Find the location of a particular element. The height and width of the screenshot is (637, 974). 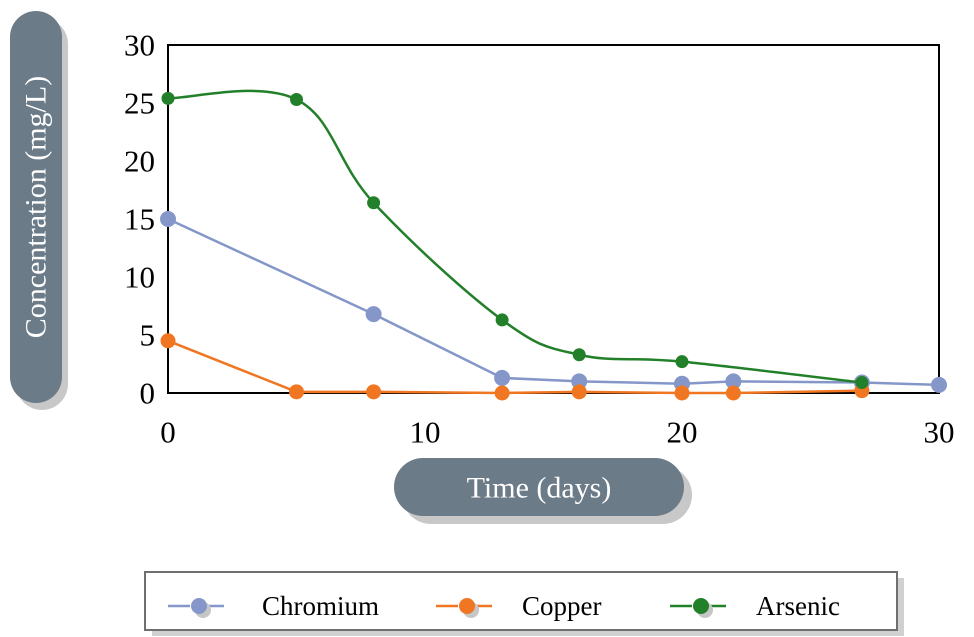

x-tick-label: 20 is located at coordinates (682, 432).